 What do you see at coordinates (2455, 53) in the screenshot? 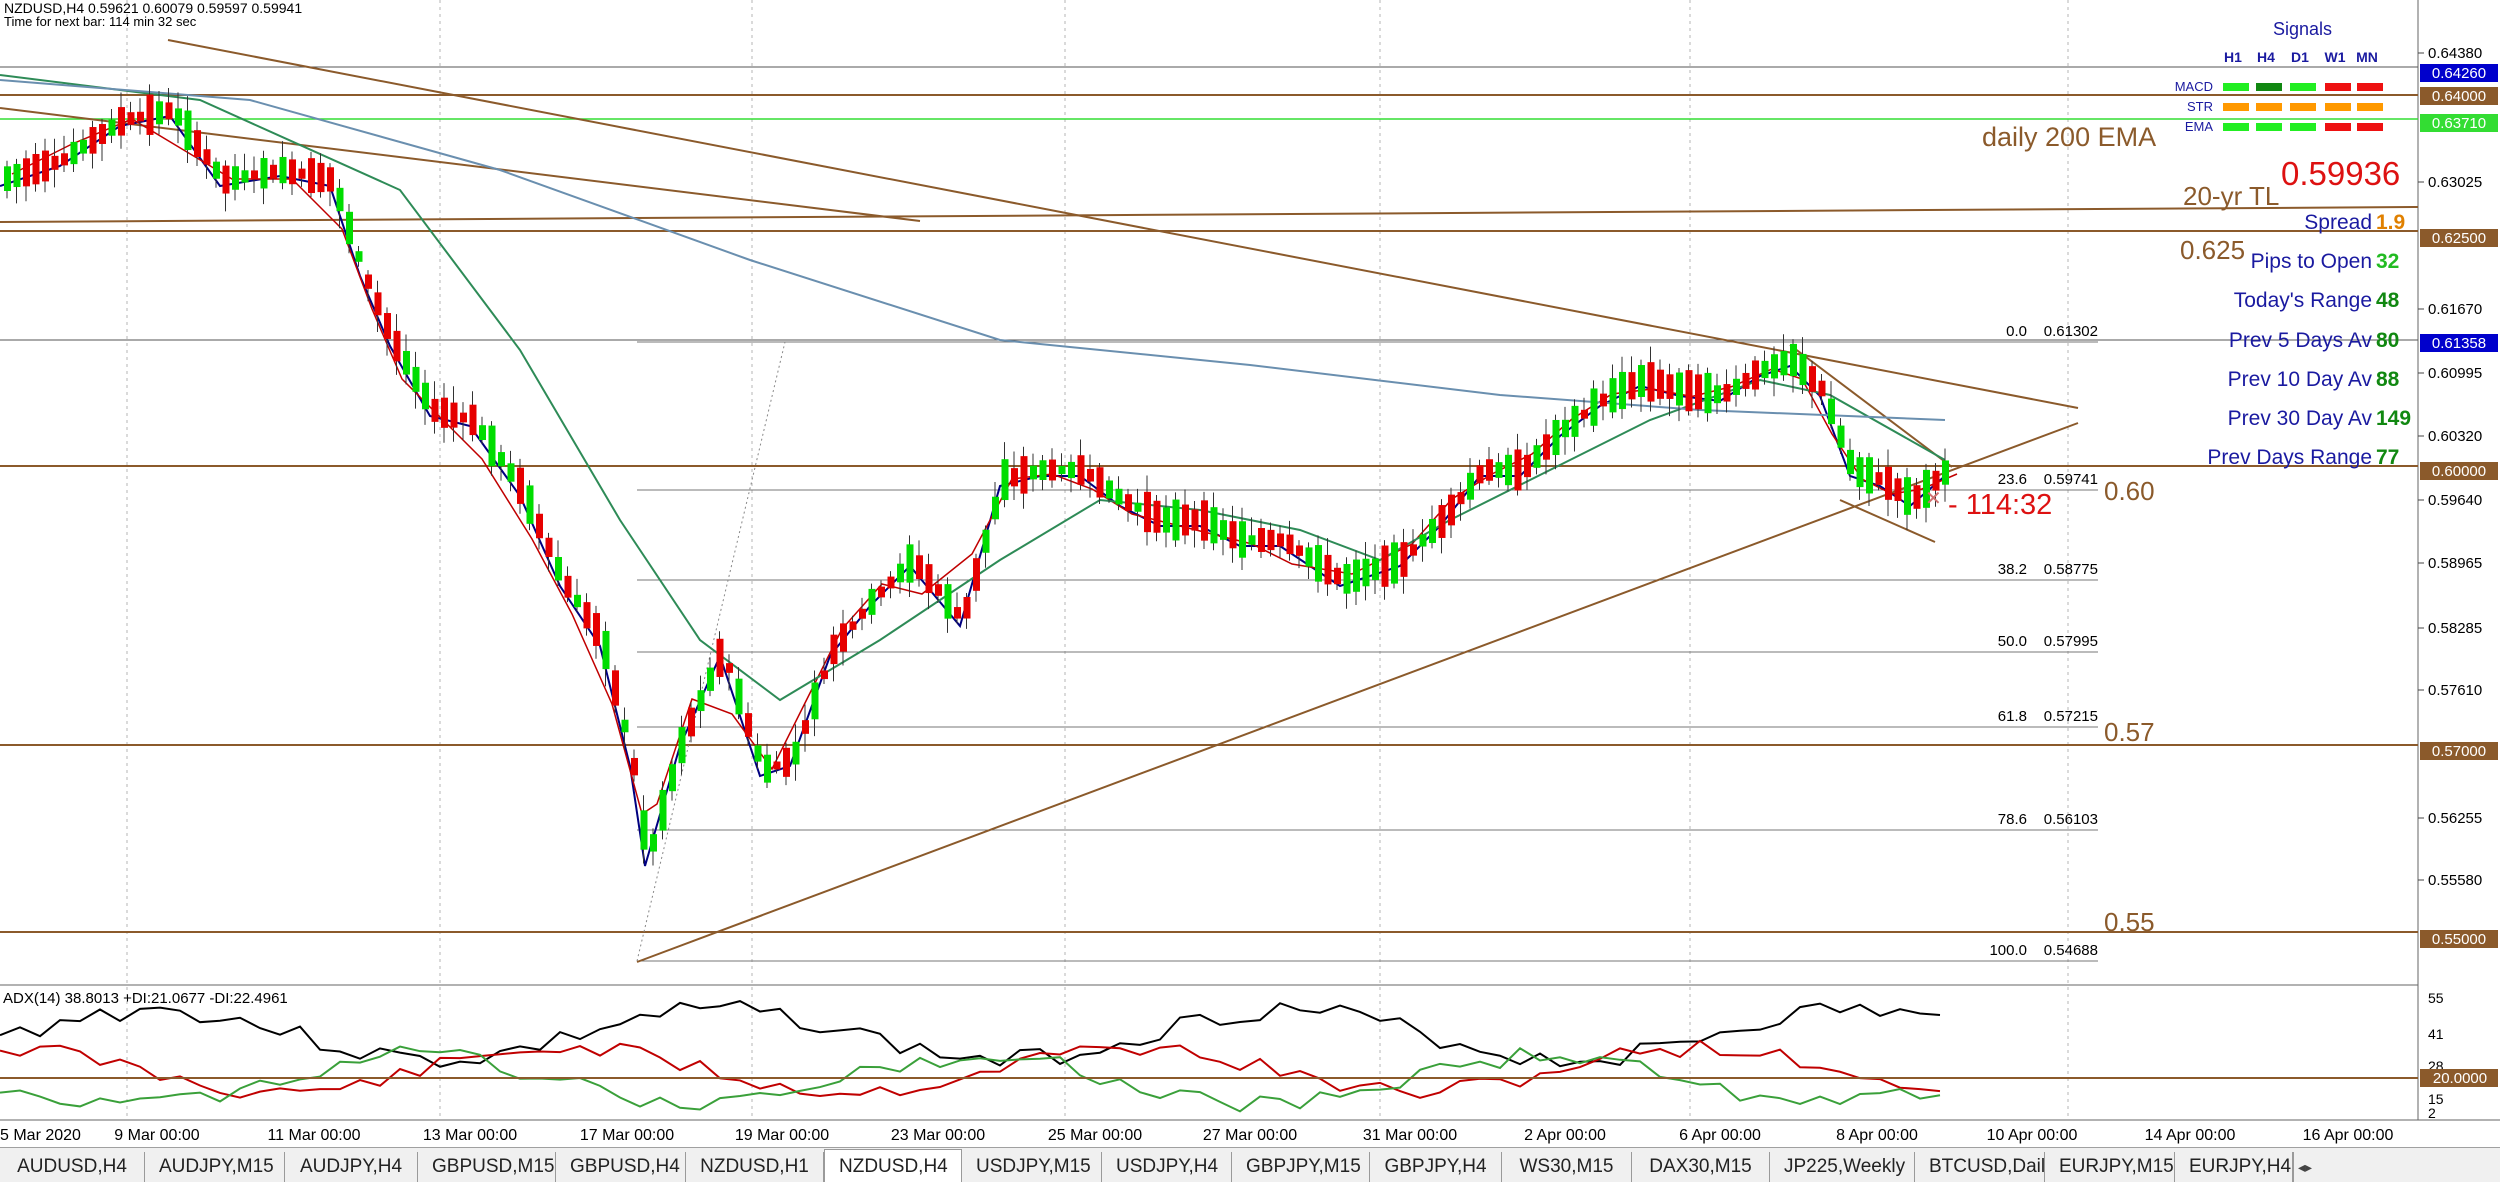
I see `price-tick-label: 0.64380` at bounding box center [2455, 53].